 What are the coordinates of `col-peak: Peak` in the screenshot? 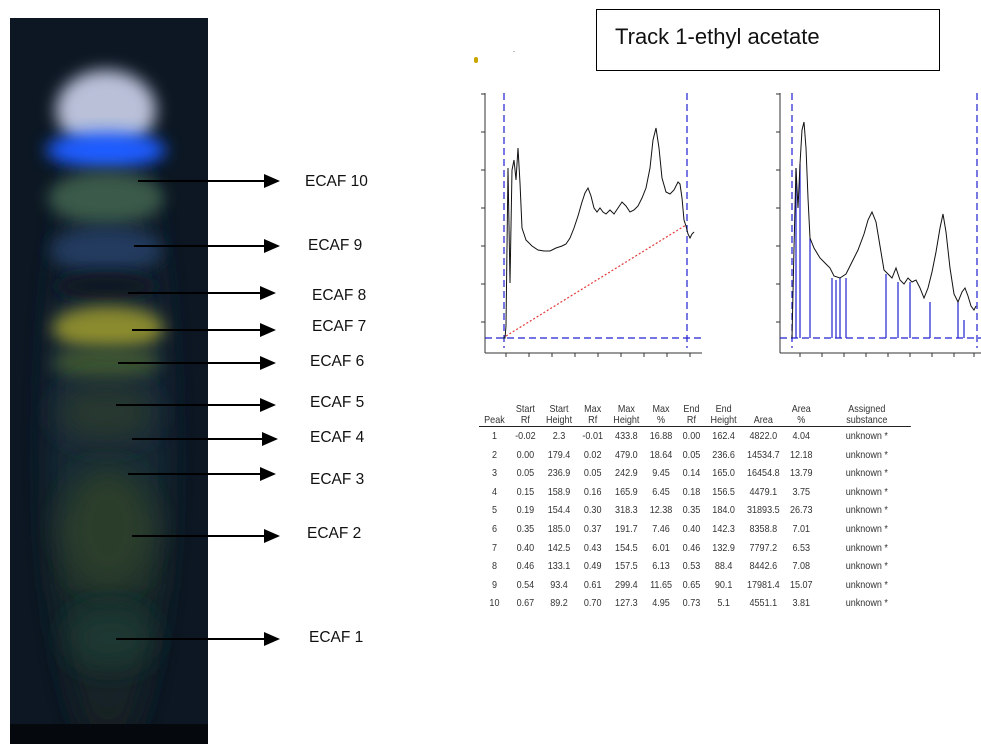 It's located at (494, 409).